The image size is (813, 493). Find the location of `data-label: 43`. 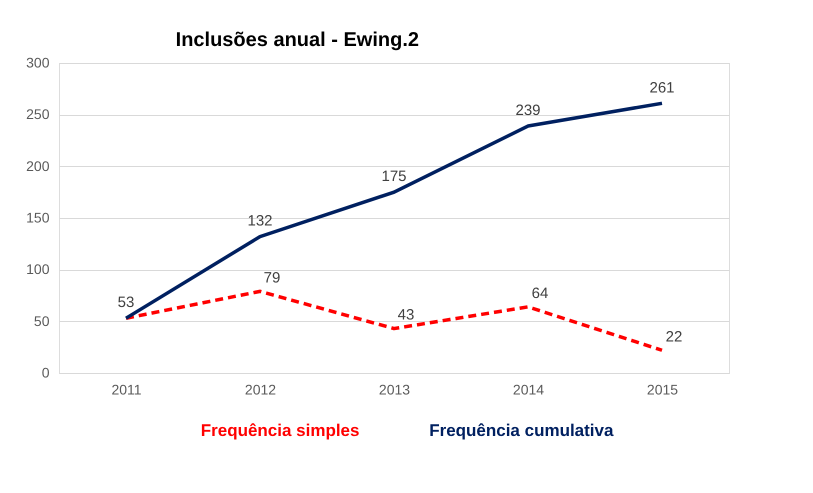

data-label: 43 is located at coordinates (406, 315).